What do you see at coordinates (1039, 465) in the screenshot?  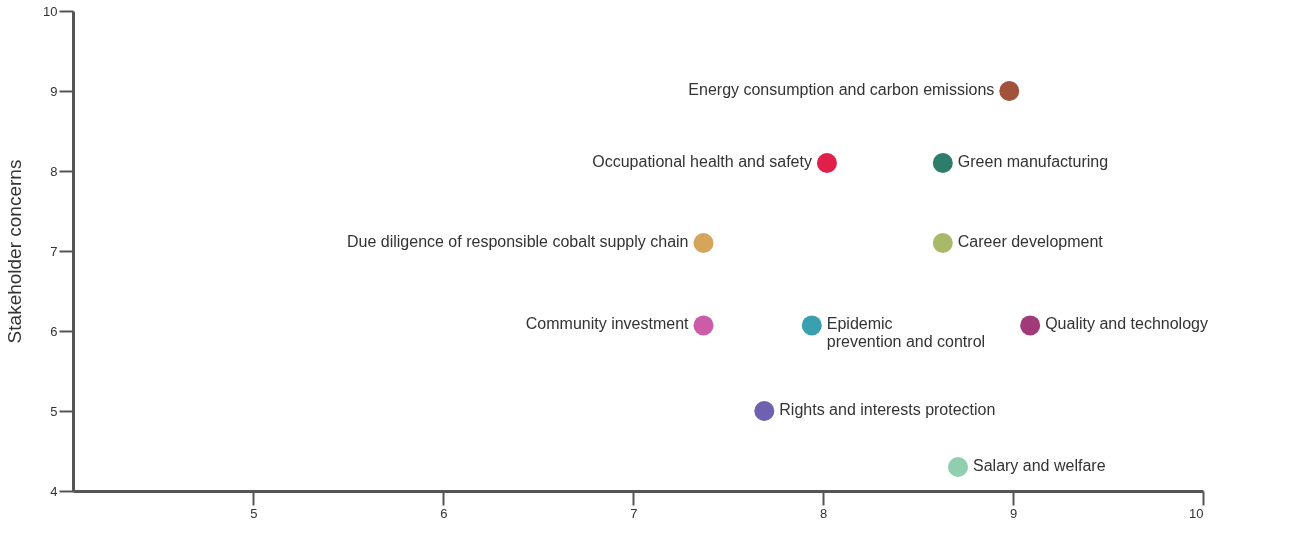 I see `series-label: Salary and welfare` at bounding box center [1039, 465].